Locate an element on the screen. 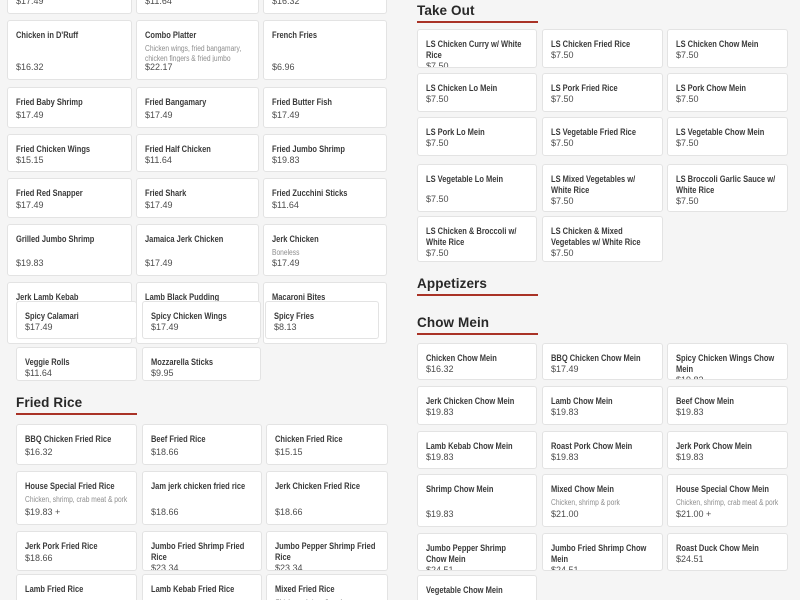 Image resolution: width=800 pixels, height=600 pixels. menu-item-name: Jerk Chicken is located at coordinates (295, 239).